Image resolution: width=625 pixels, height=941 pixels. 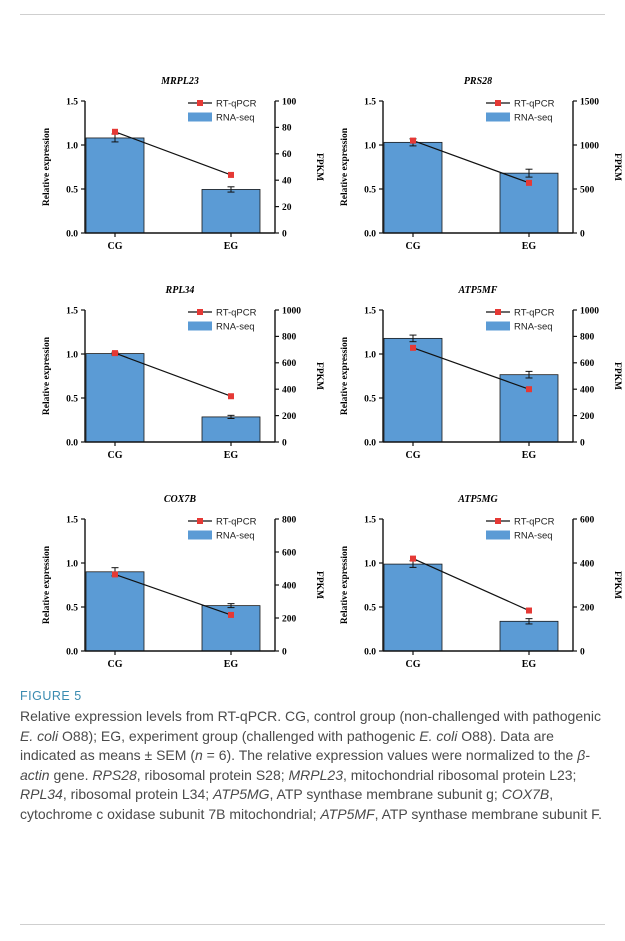 What do you see at coordinates (438, 735) in the screenshot?
I see `caption-italic: E. coli` at bounding box center [438, 735].